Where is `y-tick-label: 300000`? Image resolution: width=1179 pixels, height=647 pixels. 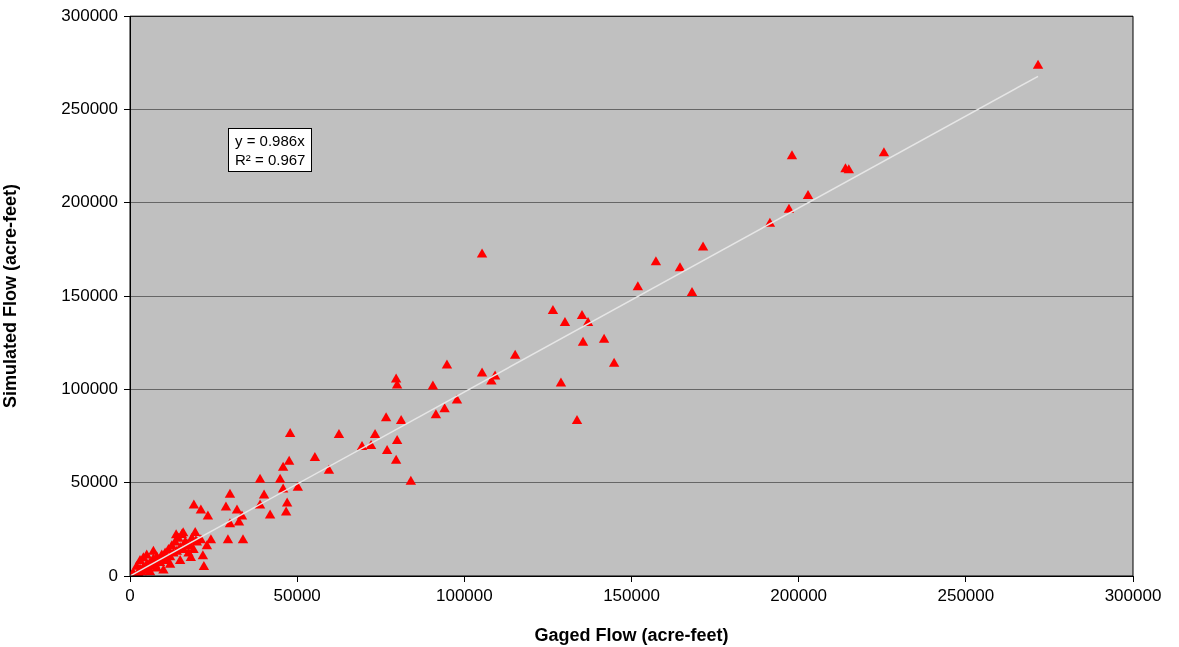
y-tick-label: 300000 is located at coordinates (89, 15).